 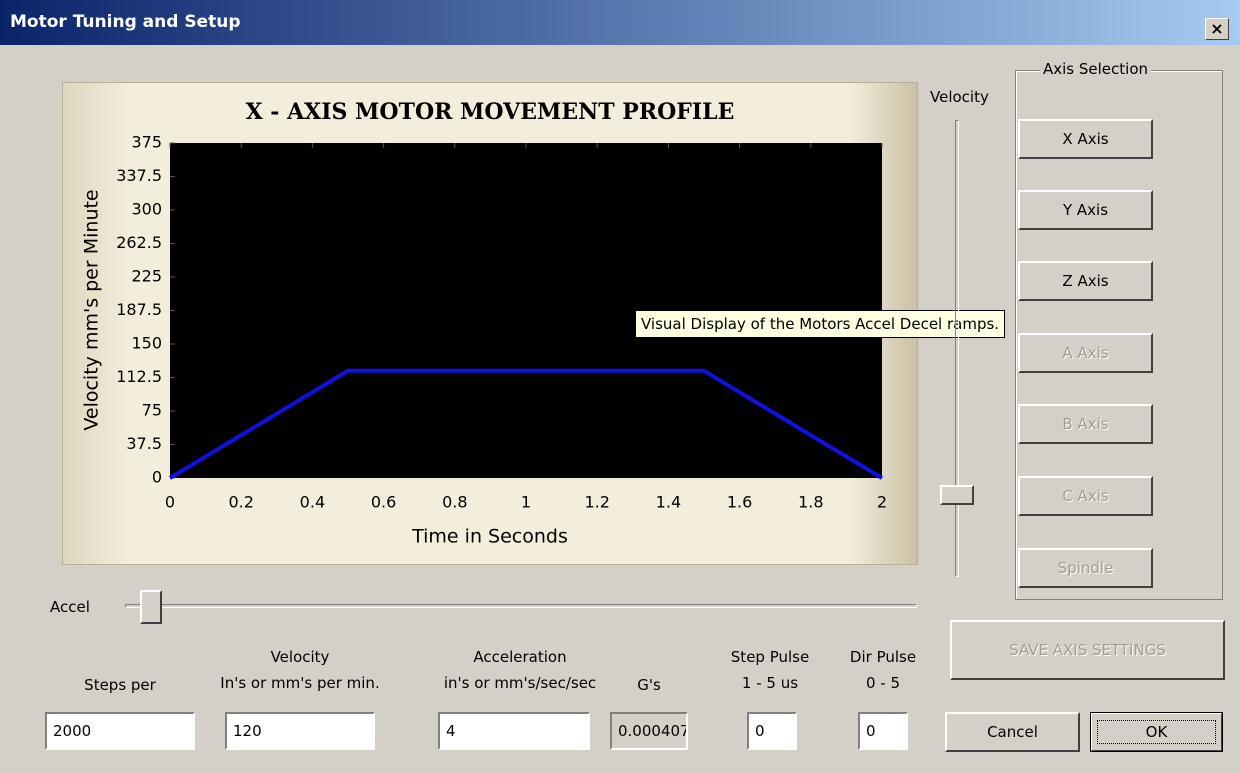 I want to click on ok-button: OK, so click(x=1156, y=732).